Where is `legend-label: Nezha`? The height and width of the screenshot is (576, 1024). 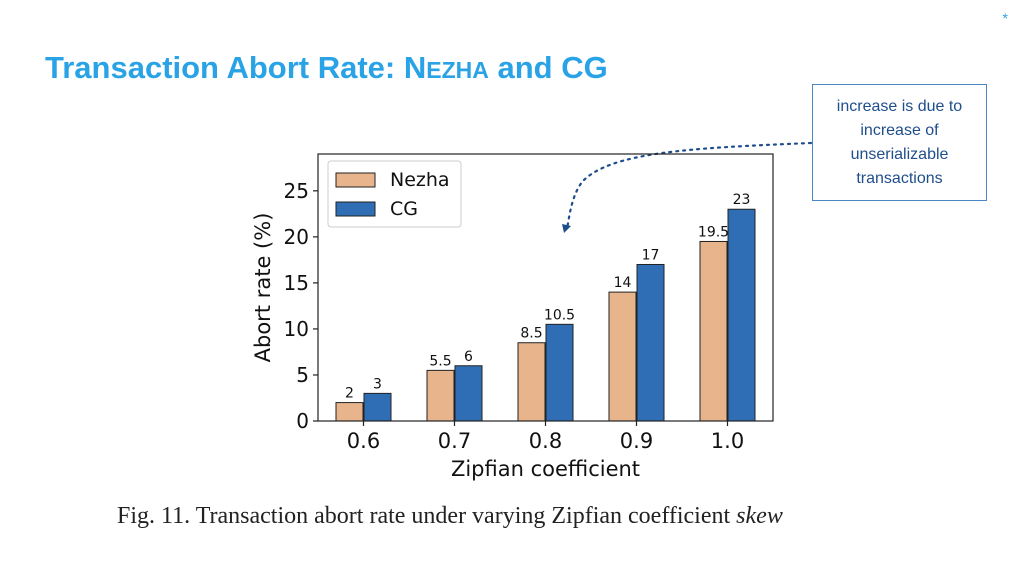
legend-label: Nezha is located at coordinates (420, 180).